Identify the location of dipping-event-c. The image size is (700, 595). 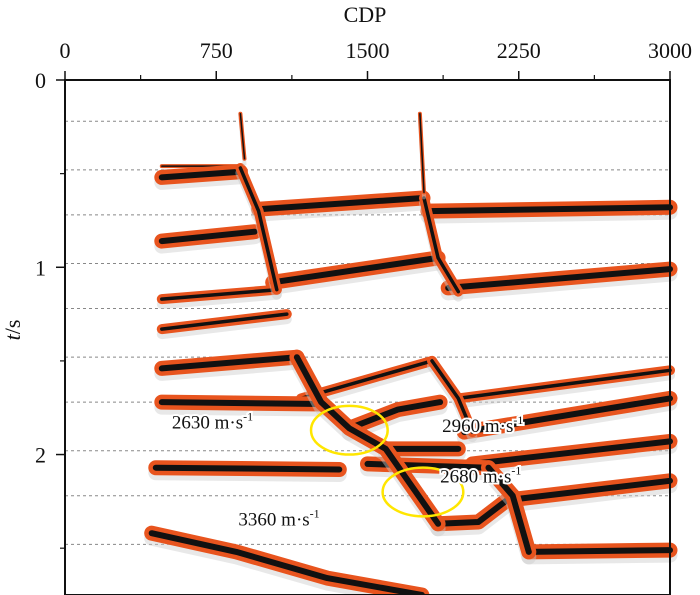
(367, 443).